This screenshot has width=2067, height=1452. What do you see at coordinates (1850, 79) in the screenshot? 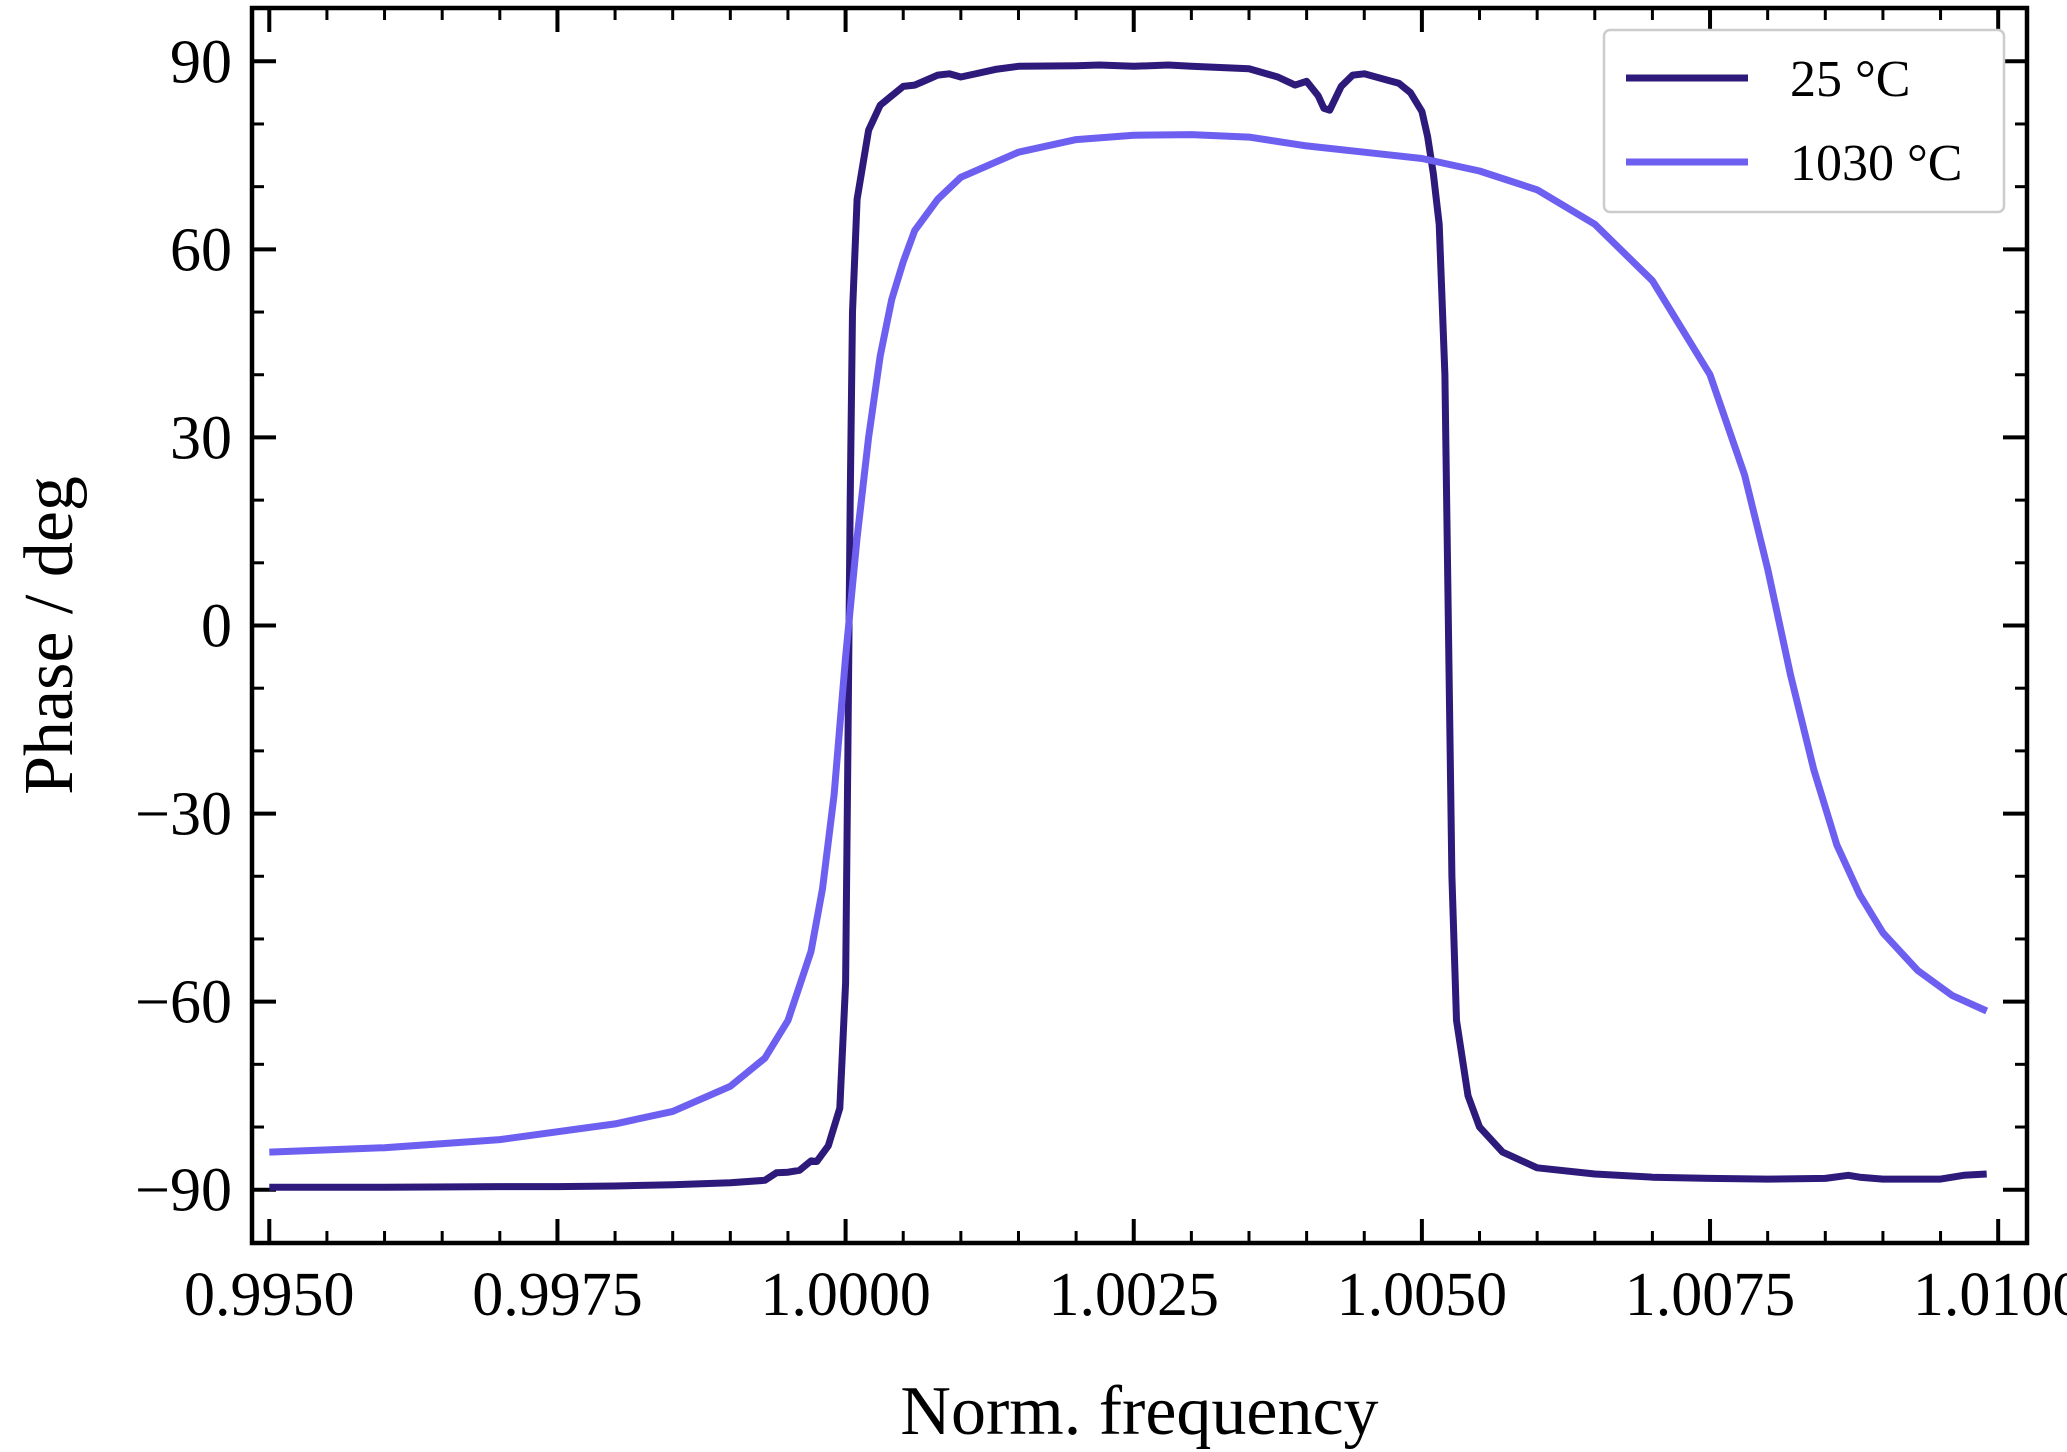
I see `legend-label-25c: 25 °C` at bounding box center [1850, 79].